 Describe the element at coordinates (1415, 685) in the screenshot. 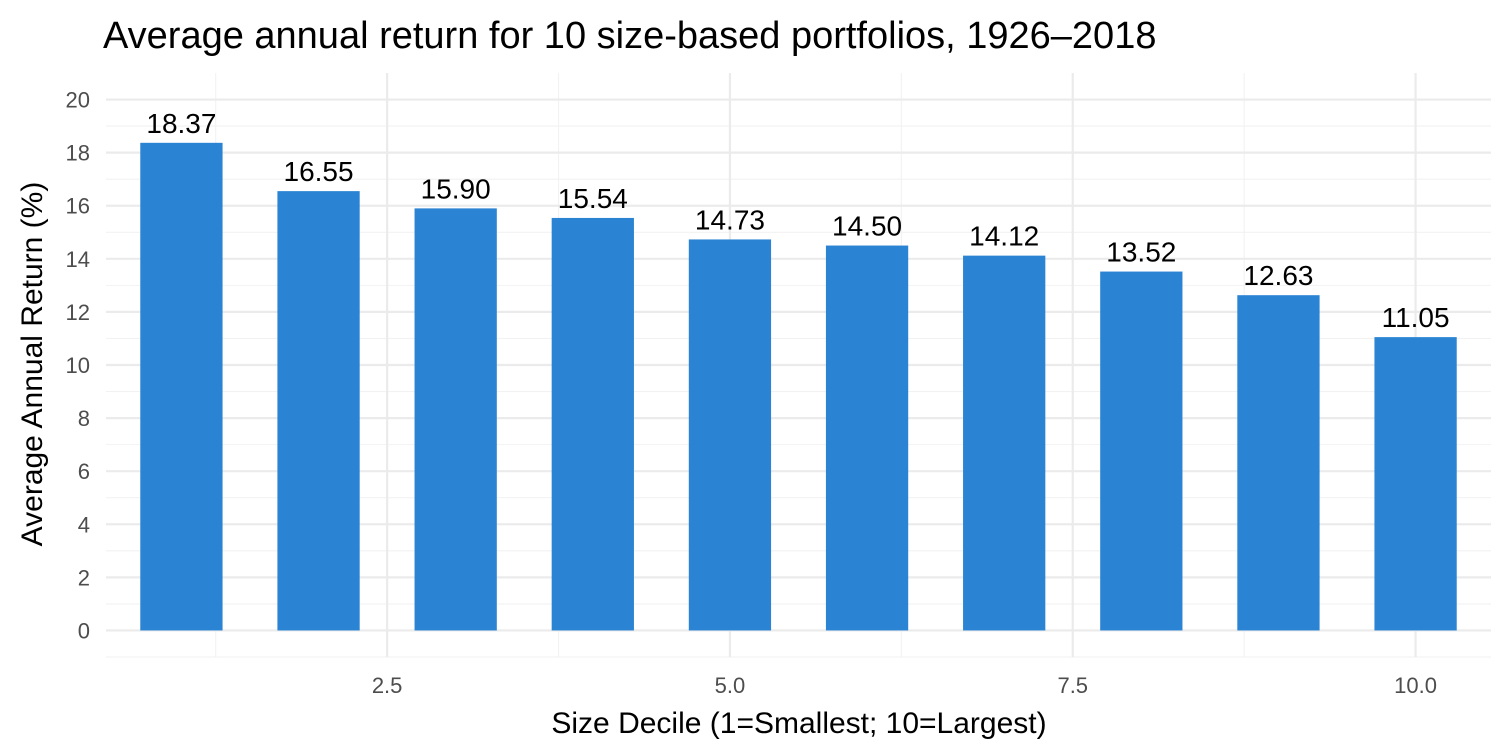

I see `x-tick-label: 10.0` at that location.